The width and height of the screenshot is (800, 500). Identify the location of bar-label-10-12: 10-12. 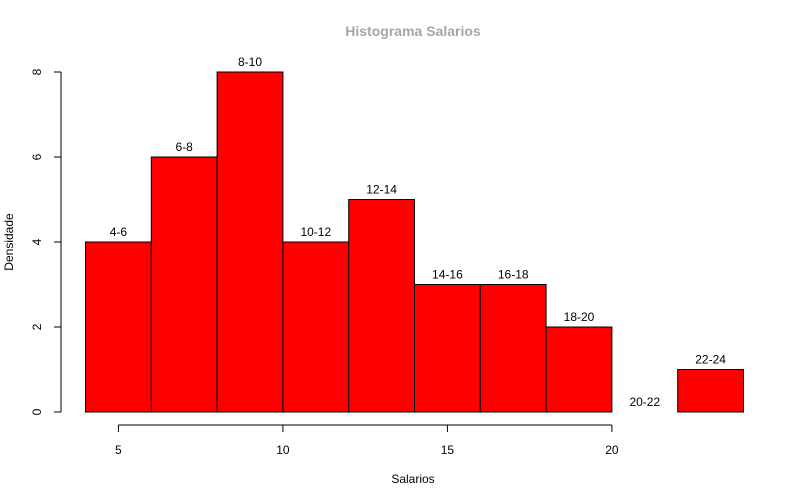
(315, 232).